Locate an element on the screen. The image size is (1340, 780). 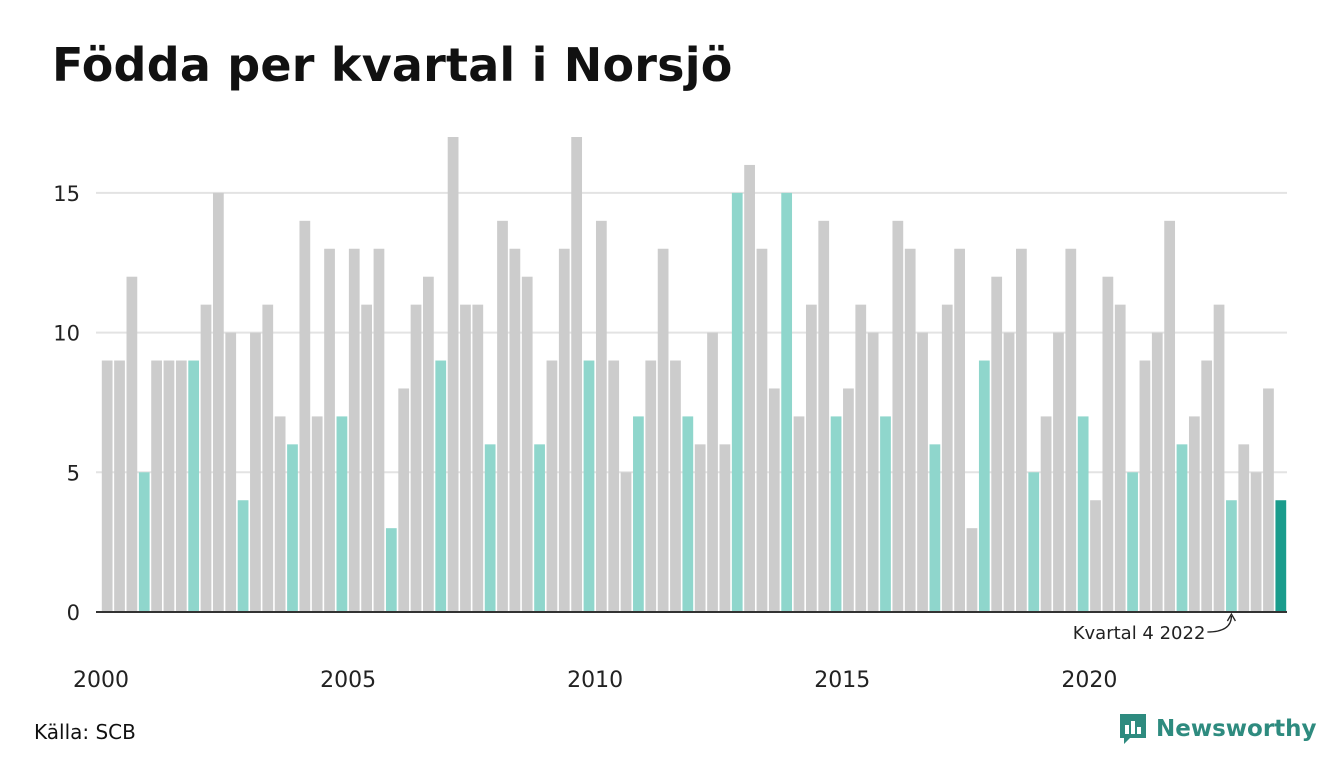
x-tick-label: 2020 is located at coordinates (1089, 680).